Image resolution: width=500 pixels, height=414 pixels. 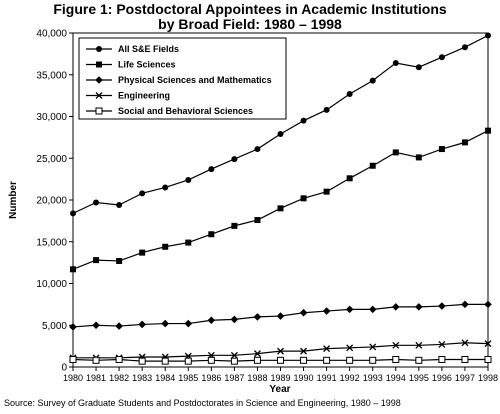 What do you see at coordinates (148, 49) in the screenshot?
I see `legend-label: All S&E Fields` at bounding box center [148, 49].